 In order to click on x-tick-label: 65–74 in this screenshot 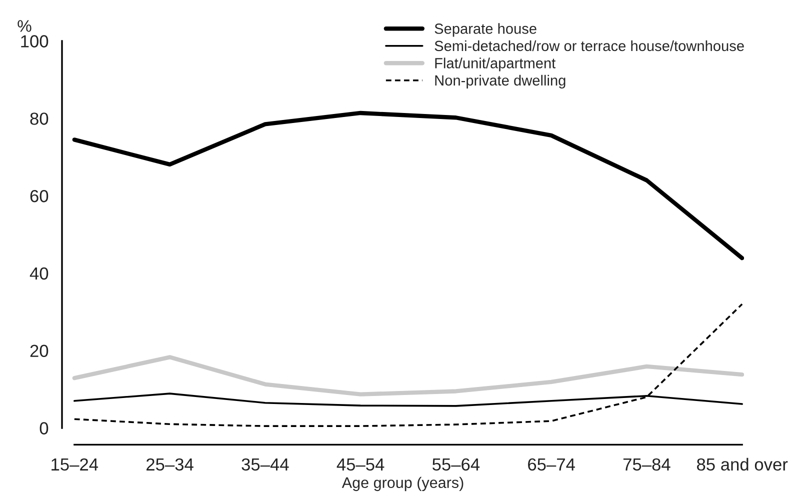, I will do `click(551, 464)`.